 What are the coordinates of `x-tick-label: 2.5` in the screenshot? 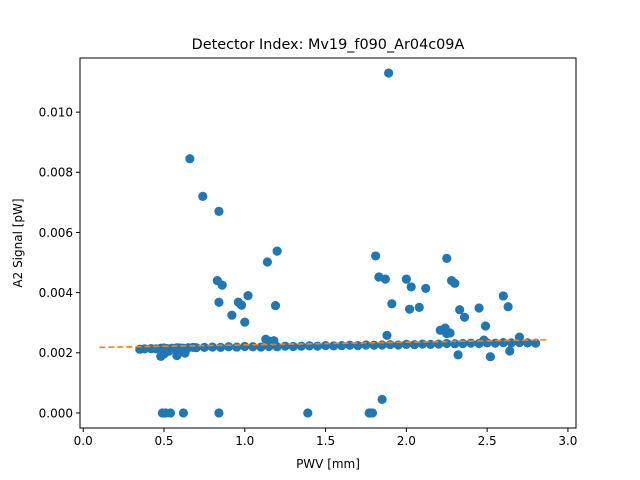 It's located at (487, 441).